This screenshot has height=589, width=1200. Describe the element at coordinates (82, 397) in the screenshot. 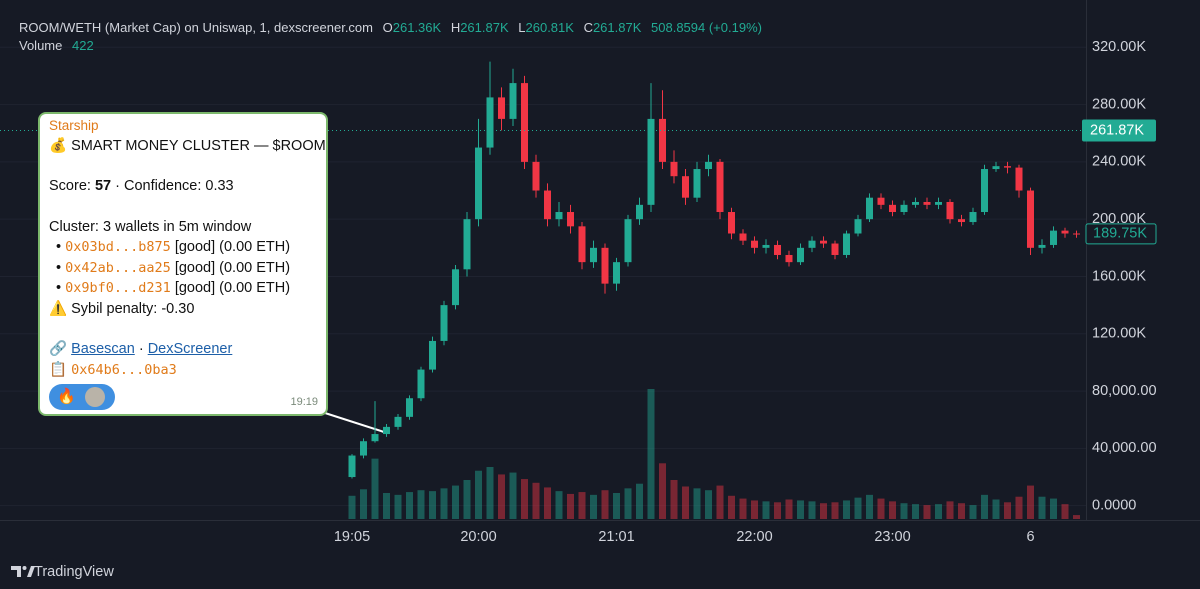

I see `reactions: 🔥` at that location.